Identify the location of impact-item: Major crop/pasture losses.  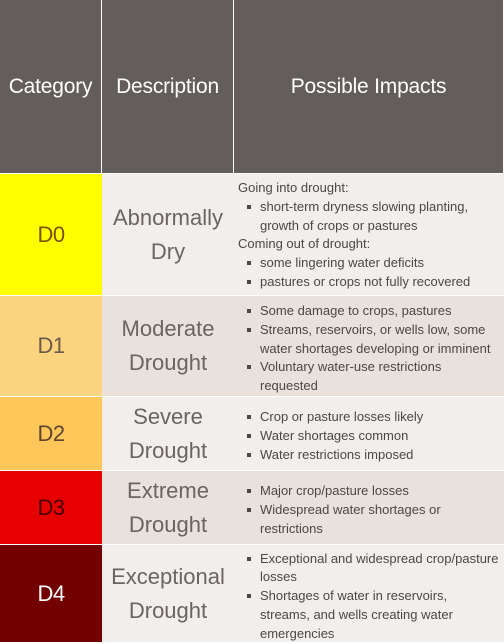
(373, 491).